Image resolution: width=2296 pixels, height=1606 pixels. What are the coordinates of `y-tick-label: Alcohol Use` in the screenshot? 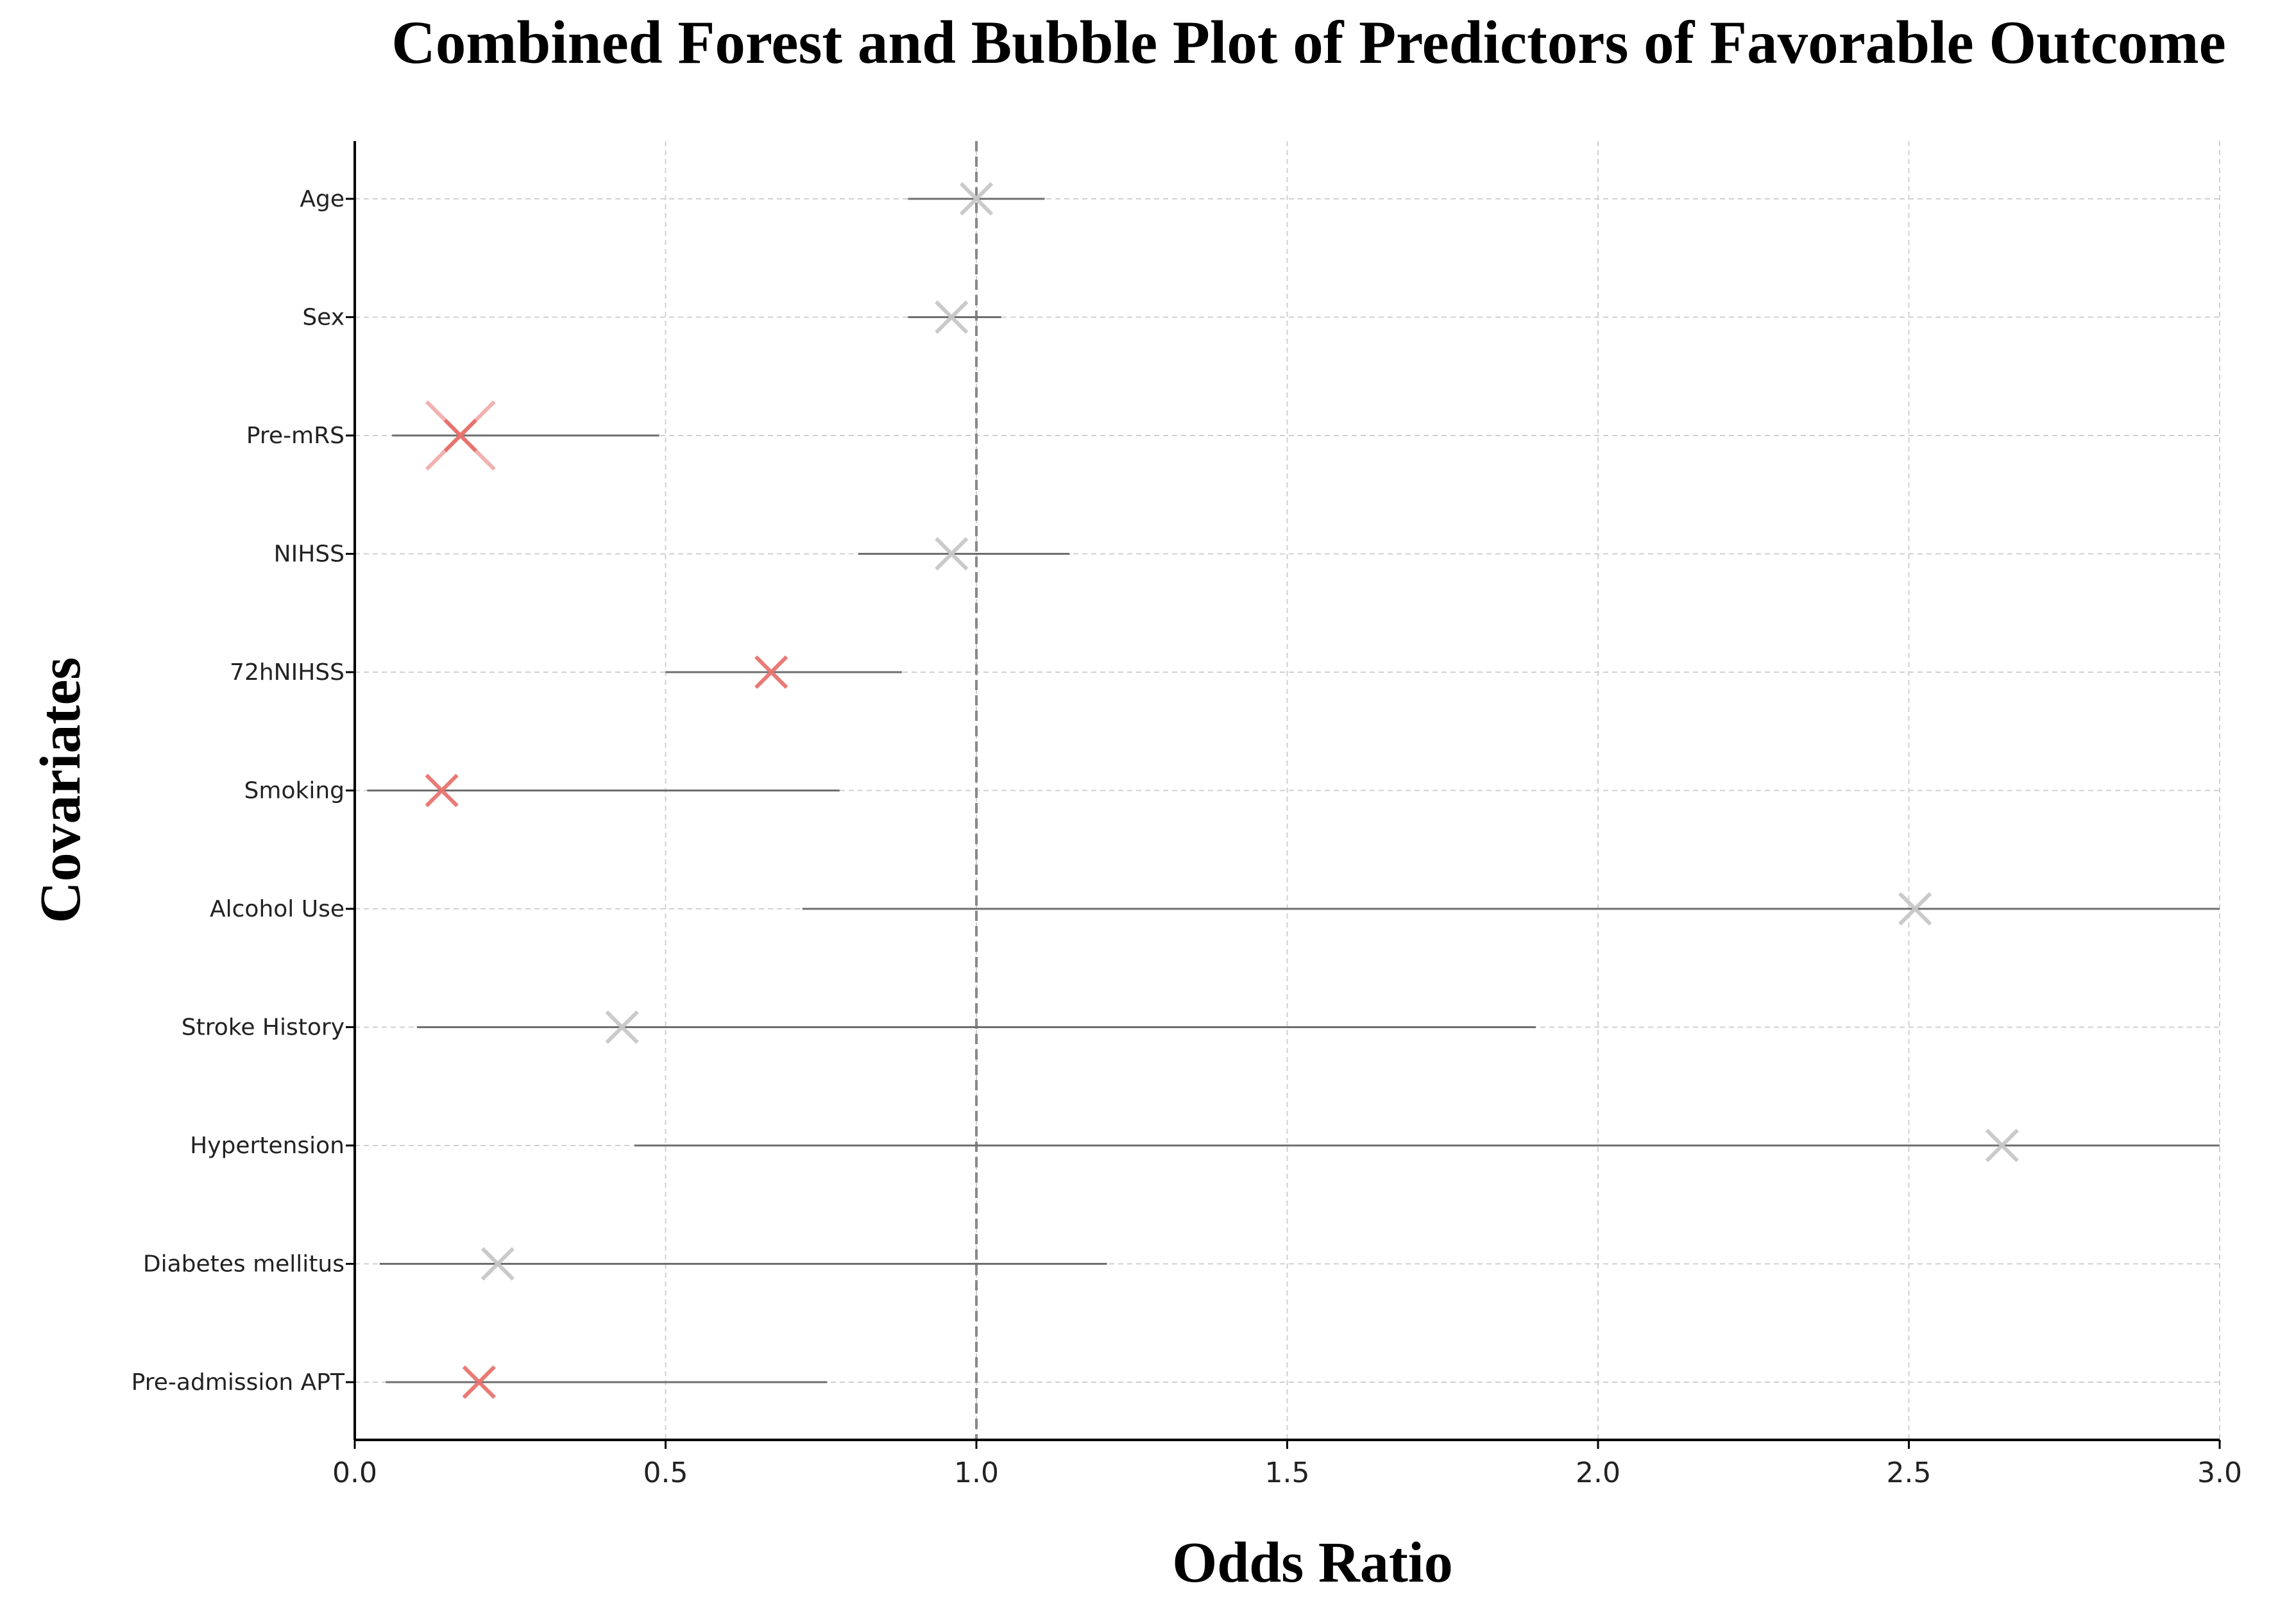 It's located at (277, 909).